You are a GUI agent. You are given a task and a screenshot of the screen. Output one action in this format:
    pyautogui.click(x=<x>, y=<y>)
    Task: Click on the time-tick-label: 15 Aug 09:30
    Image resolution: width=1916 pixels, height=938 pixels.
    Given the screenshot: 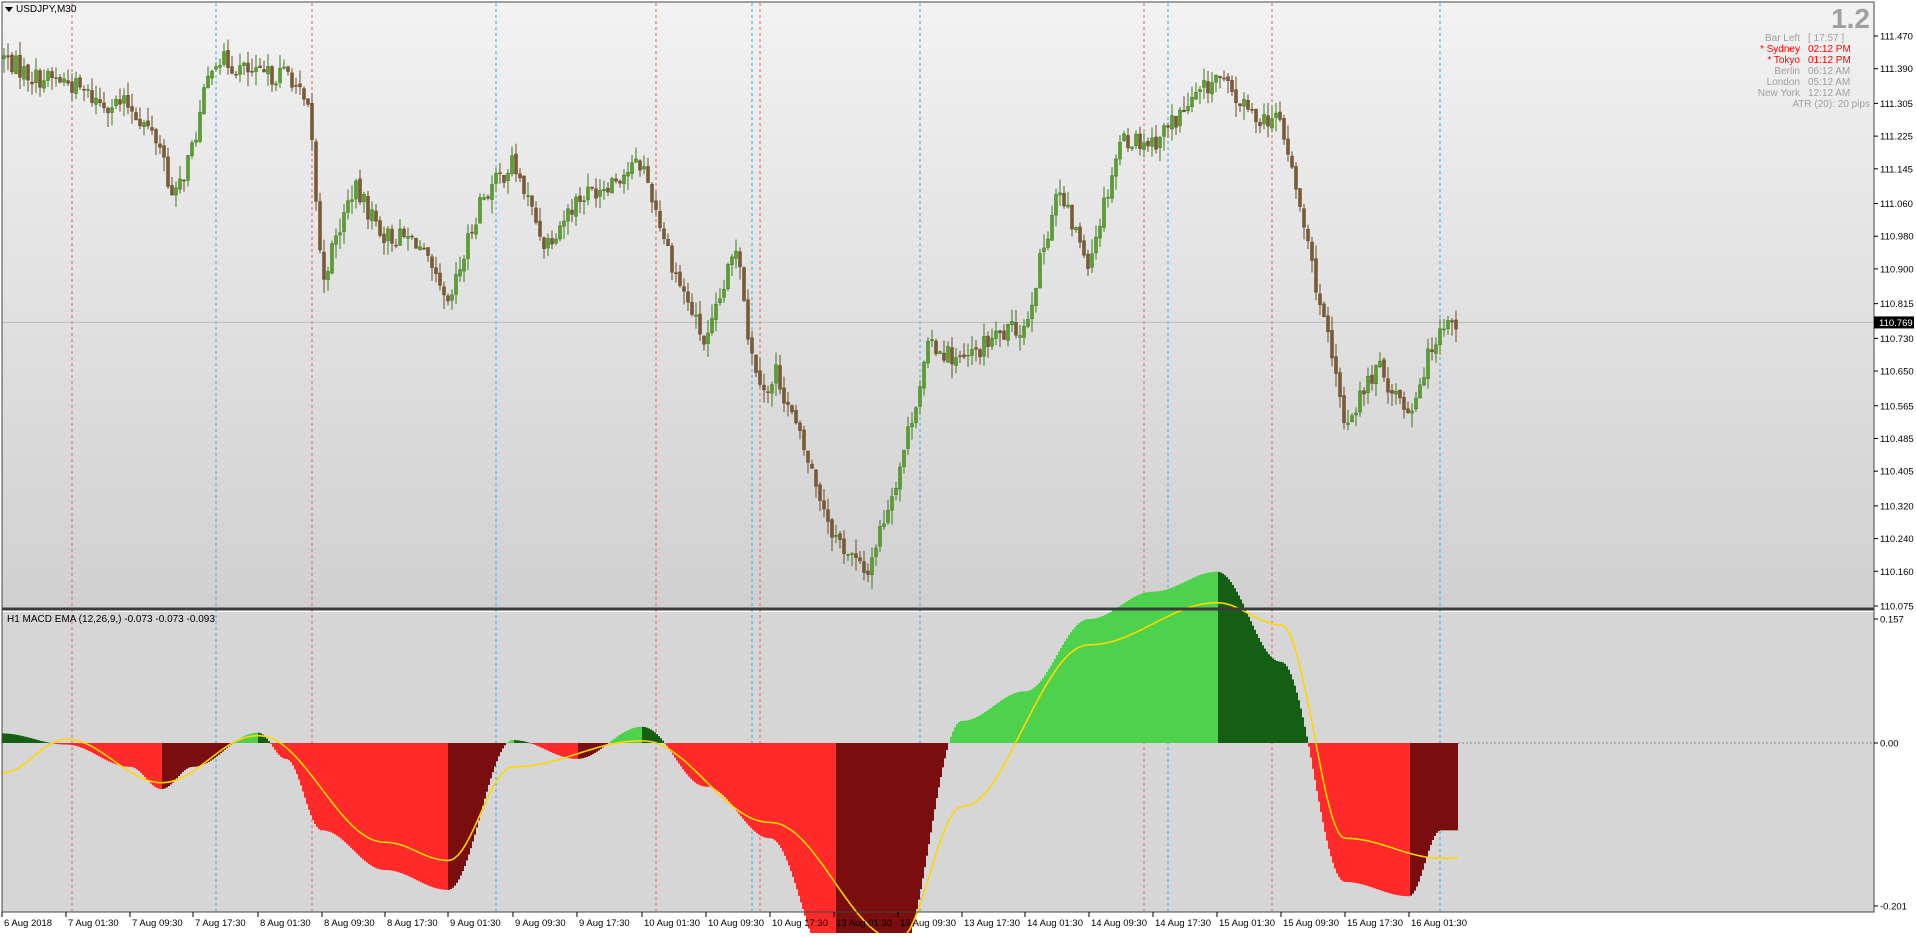 What is the action you would take?
    pyautogui.click(x=1311, y=923)
    